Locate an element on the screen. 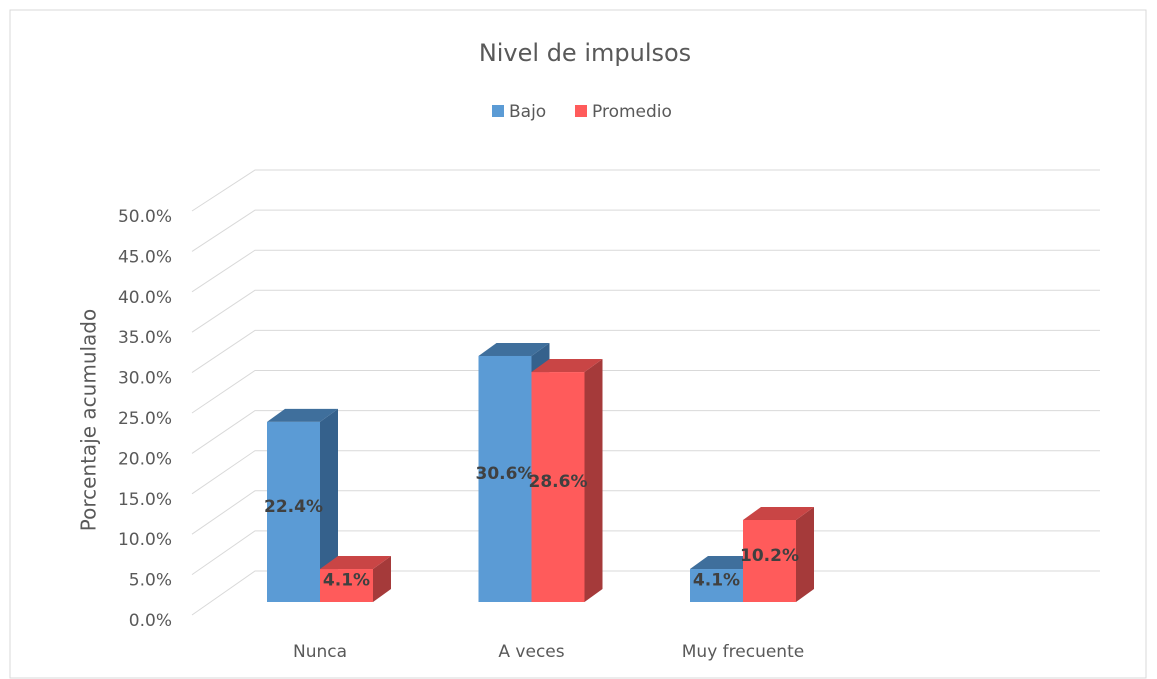  x-tick-label: Nunca is located at coordinates (320, 652).